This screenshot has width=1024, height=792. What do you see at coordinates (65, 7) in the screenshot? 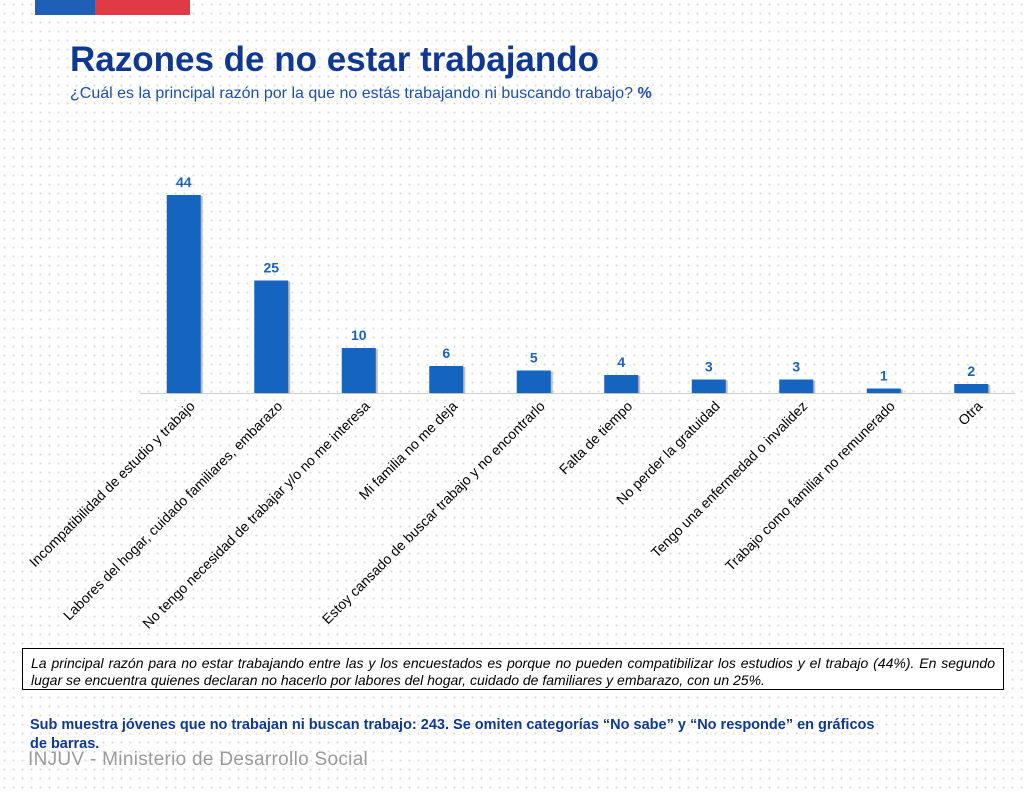
I see `flag-blue-segment` at bounding box center [65, 7].